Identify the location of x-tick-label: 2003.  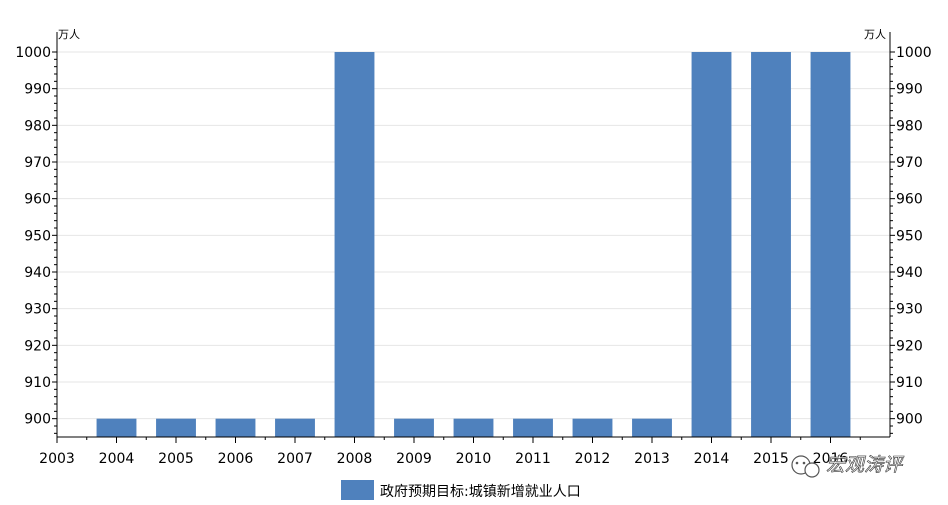
(57, 459).